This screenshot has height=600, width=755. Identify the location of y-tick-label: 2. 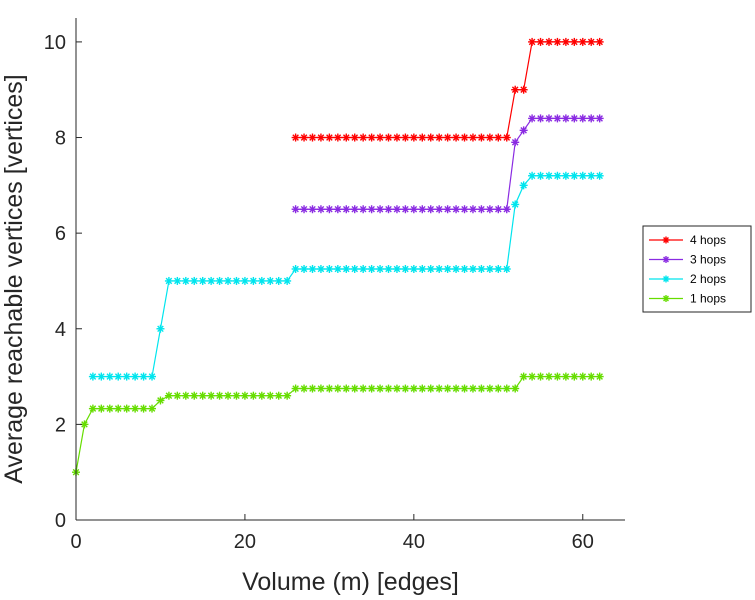
(60, 425).